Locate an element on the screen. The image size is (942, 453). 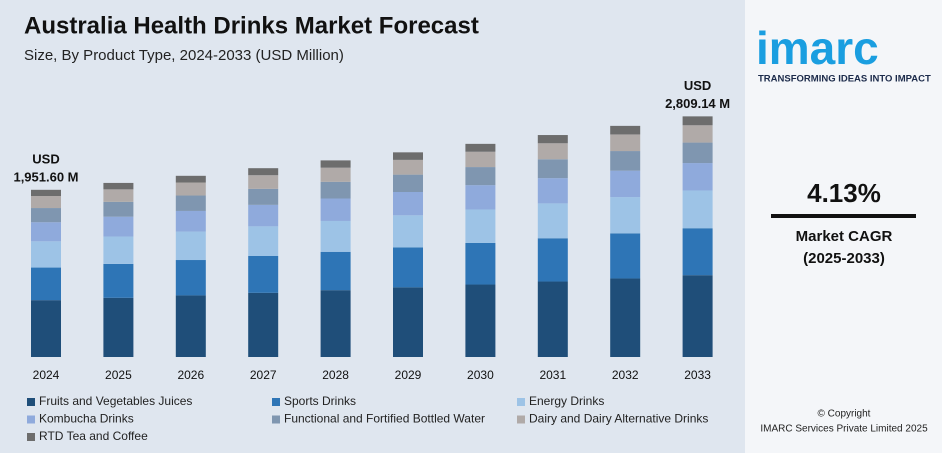
x-tick-label: 2029 is located at coordinates (408, 375).